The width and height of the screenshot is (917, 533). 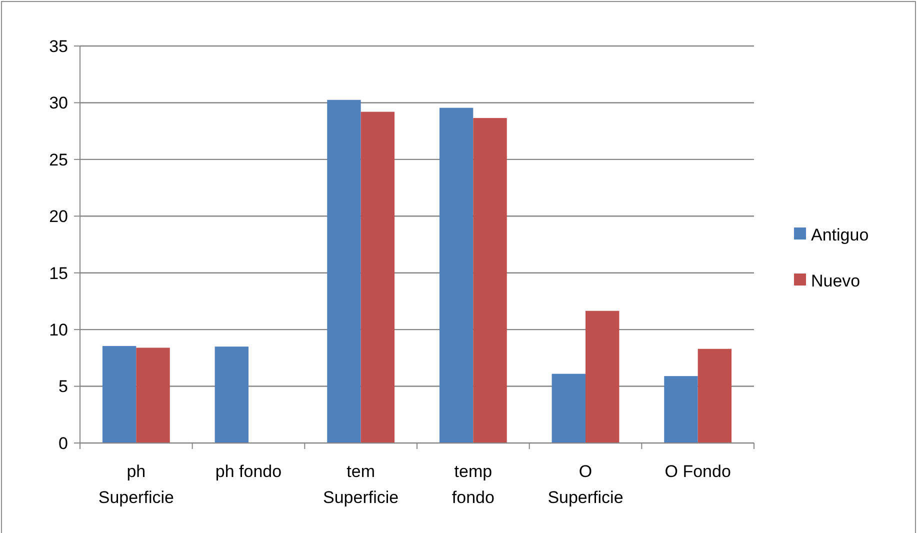 What do you see at coordinates (58, 273) in the screenshot?
I see `y-tick-label: 15` at bounding box center [58, 273].